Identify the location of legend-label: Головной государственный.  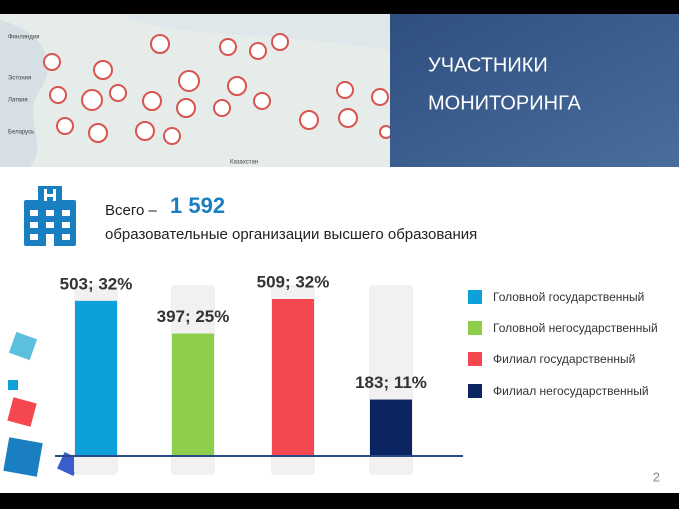
(568, 297).